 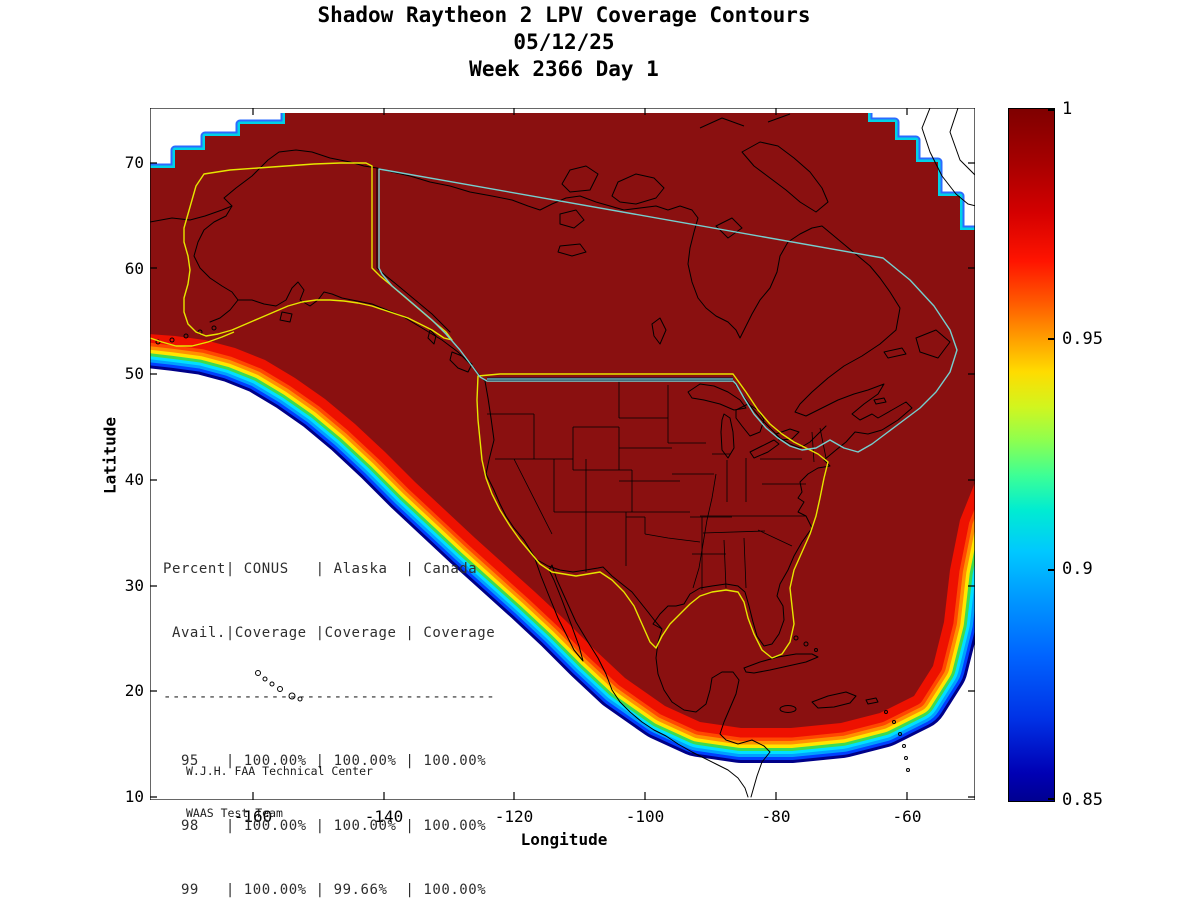 What do you see at coordinates (564, 15) in the screenshot?
I see `title-line-1: Shadow Raytheon 2 LPV Coverage Contours` at bounding box center [564, 15].